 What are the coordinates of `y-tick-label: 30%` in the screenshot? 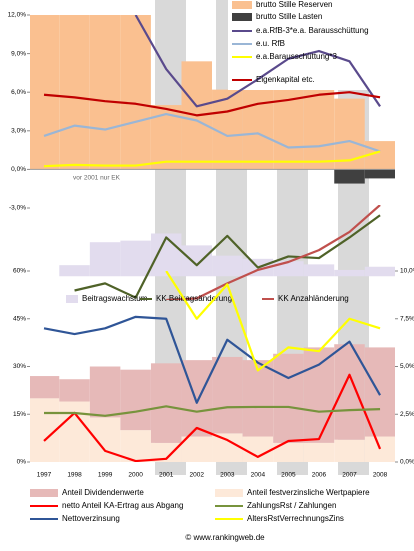 It's located at (19, 366).